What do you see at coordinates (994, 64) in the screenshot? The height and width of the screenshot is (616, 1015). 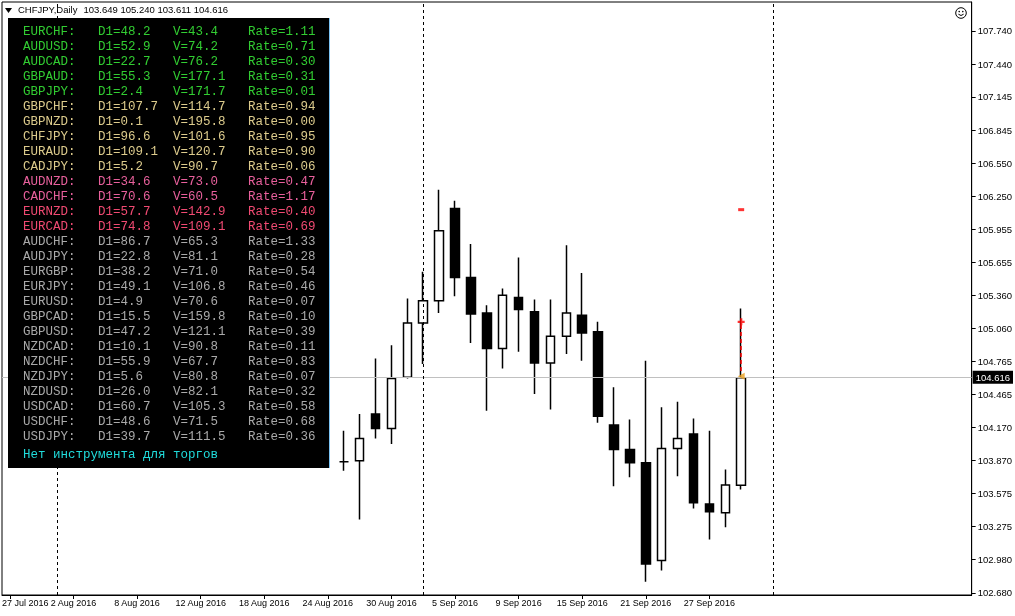 I see `y-tick-label: 107.440` at bounding box center [994, 64].